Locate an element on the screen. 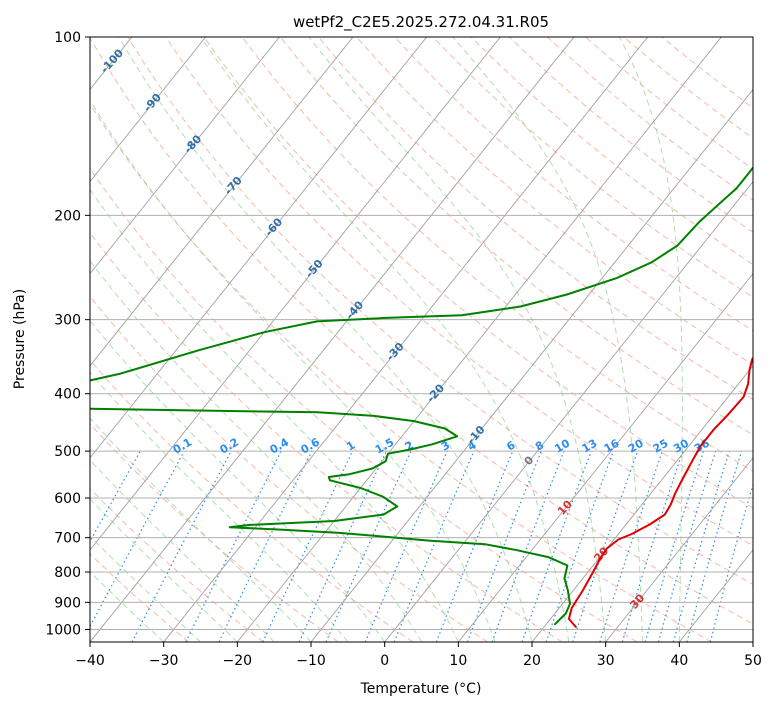 The image size is (775, 708). y-tick-label: 400 is located at coordinates (67, 395).